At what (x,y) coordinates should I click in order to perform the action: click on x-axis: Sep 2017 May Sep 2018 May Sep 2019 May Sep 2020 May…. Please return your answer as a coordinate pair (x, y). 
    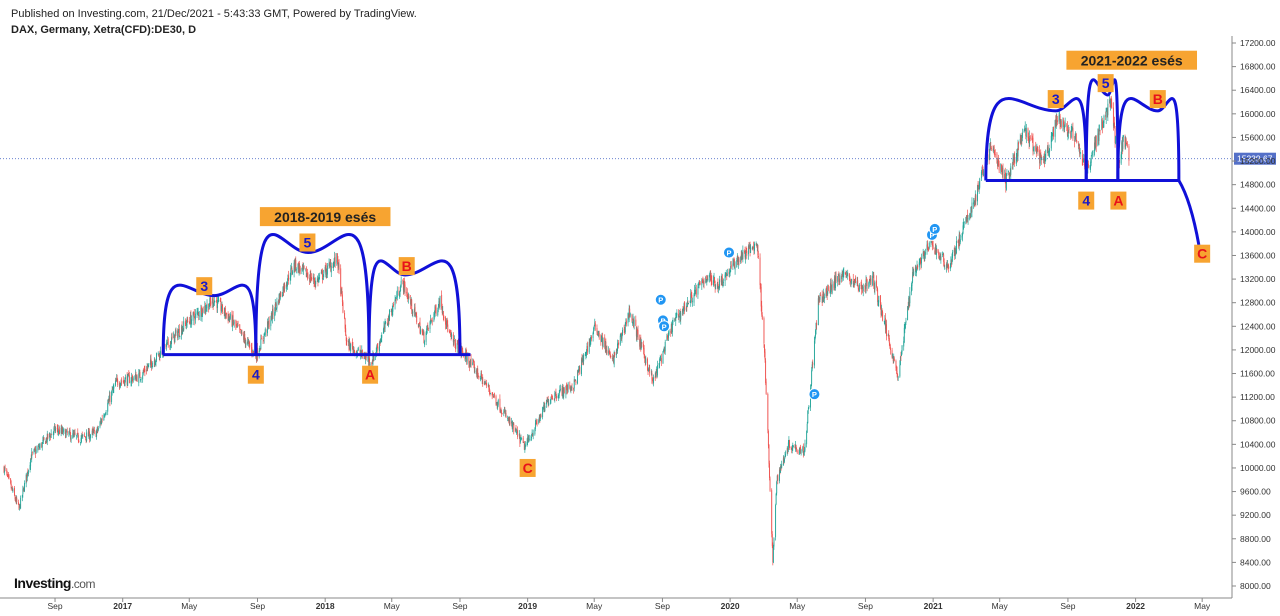
    Looking at the image, I should click on (616, 604).